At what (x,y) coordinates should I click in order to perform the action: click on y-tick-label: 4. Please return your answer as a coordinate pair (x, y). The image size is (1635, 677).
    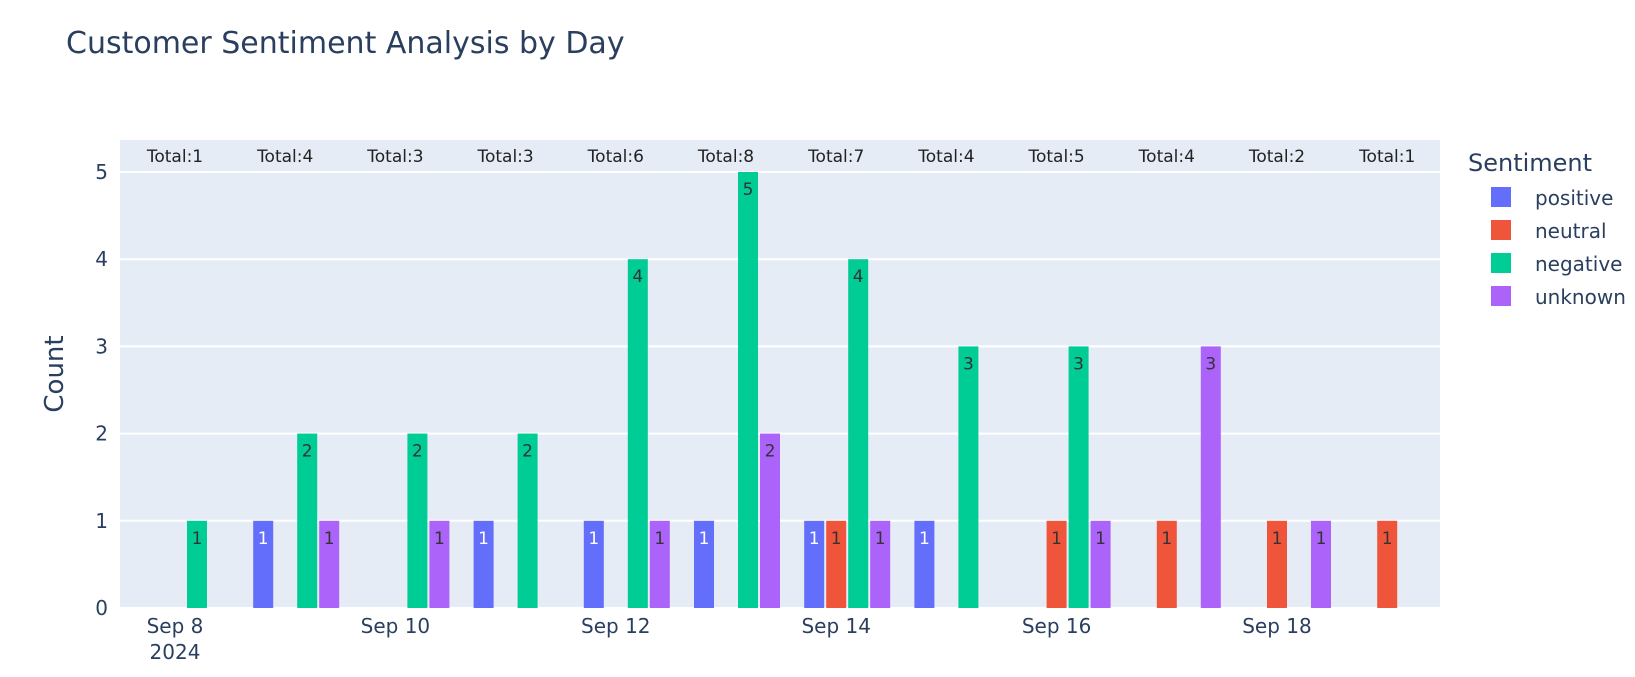
    Looking at the image, I should click on (101, 259).